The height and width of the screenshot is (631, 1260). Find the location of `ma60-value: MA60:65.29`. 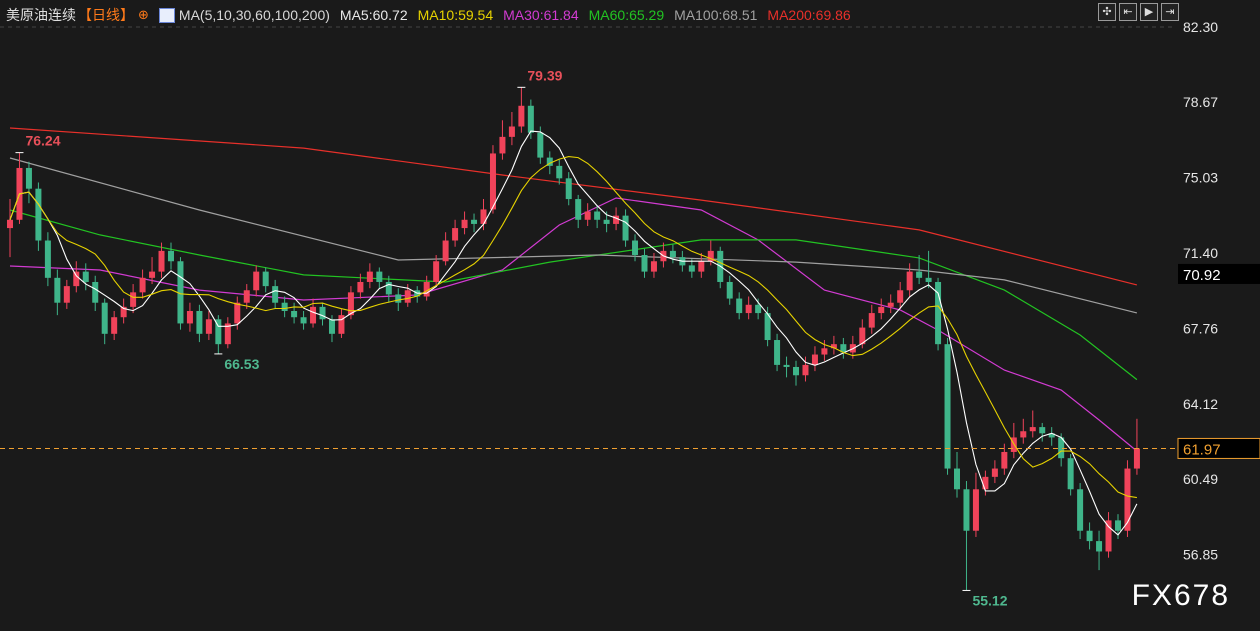

ma60-value: MA60:65.29 is located at coordinates (626, 15).